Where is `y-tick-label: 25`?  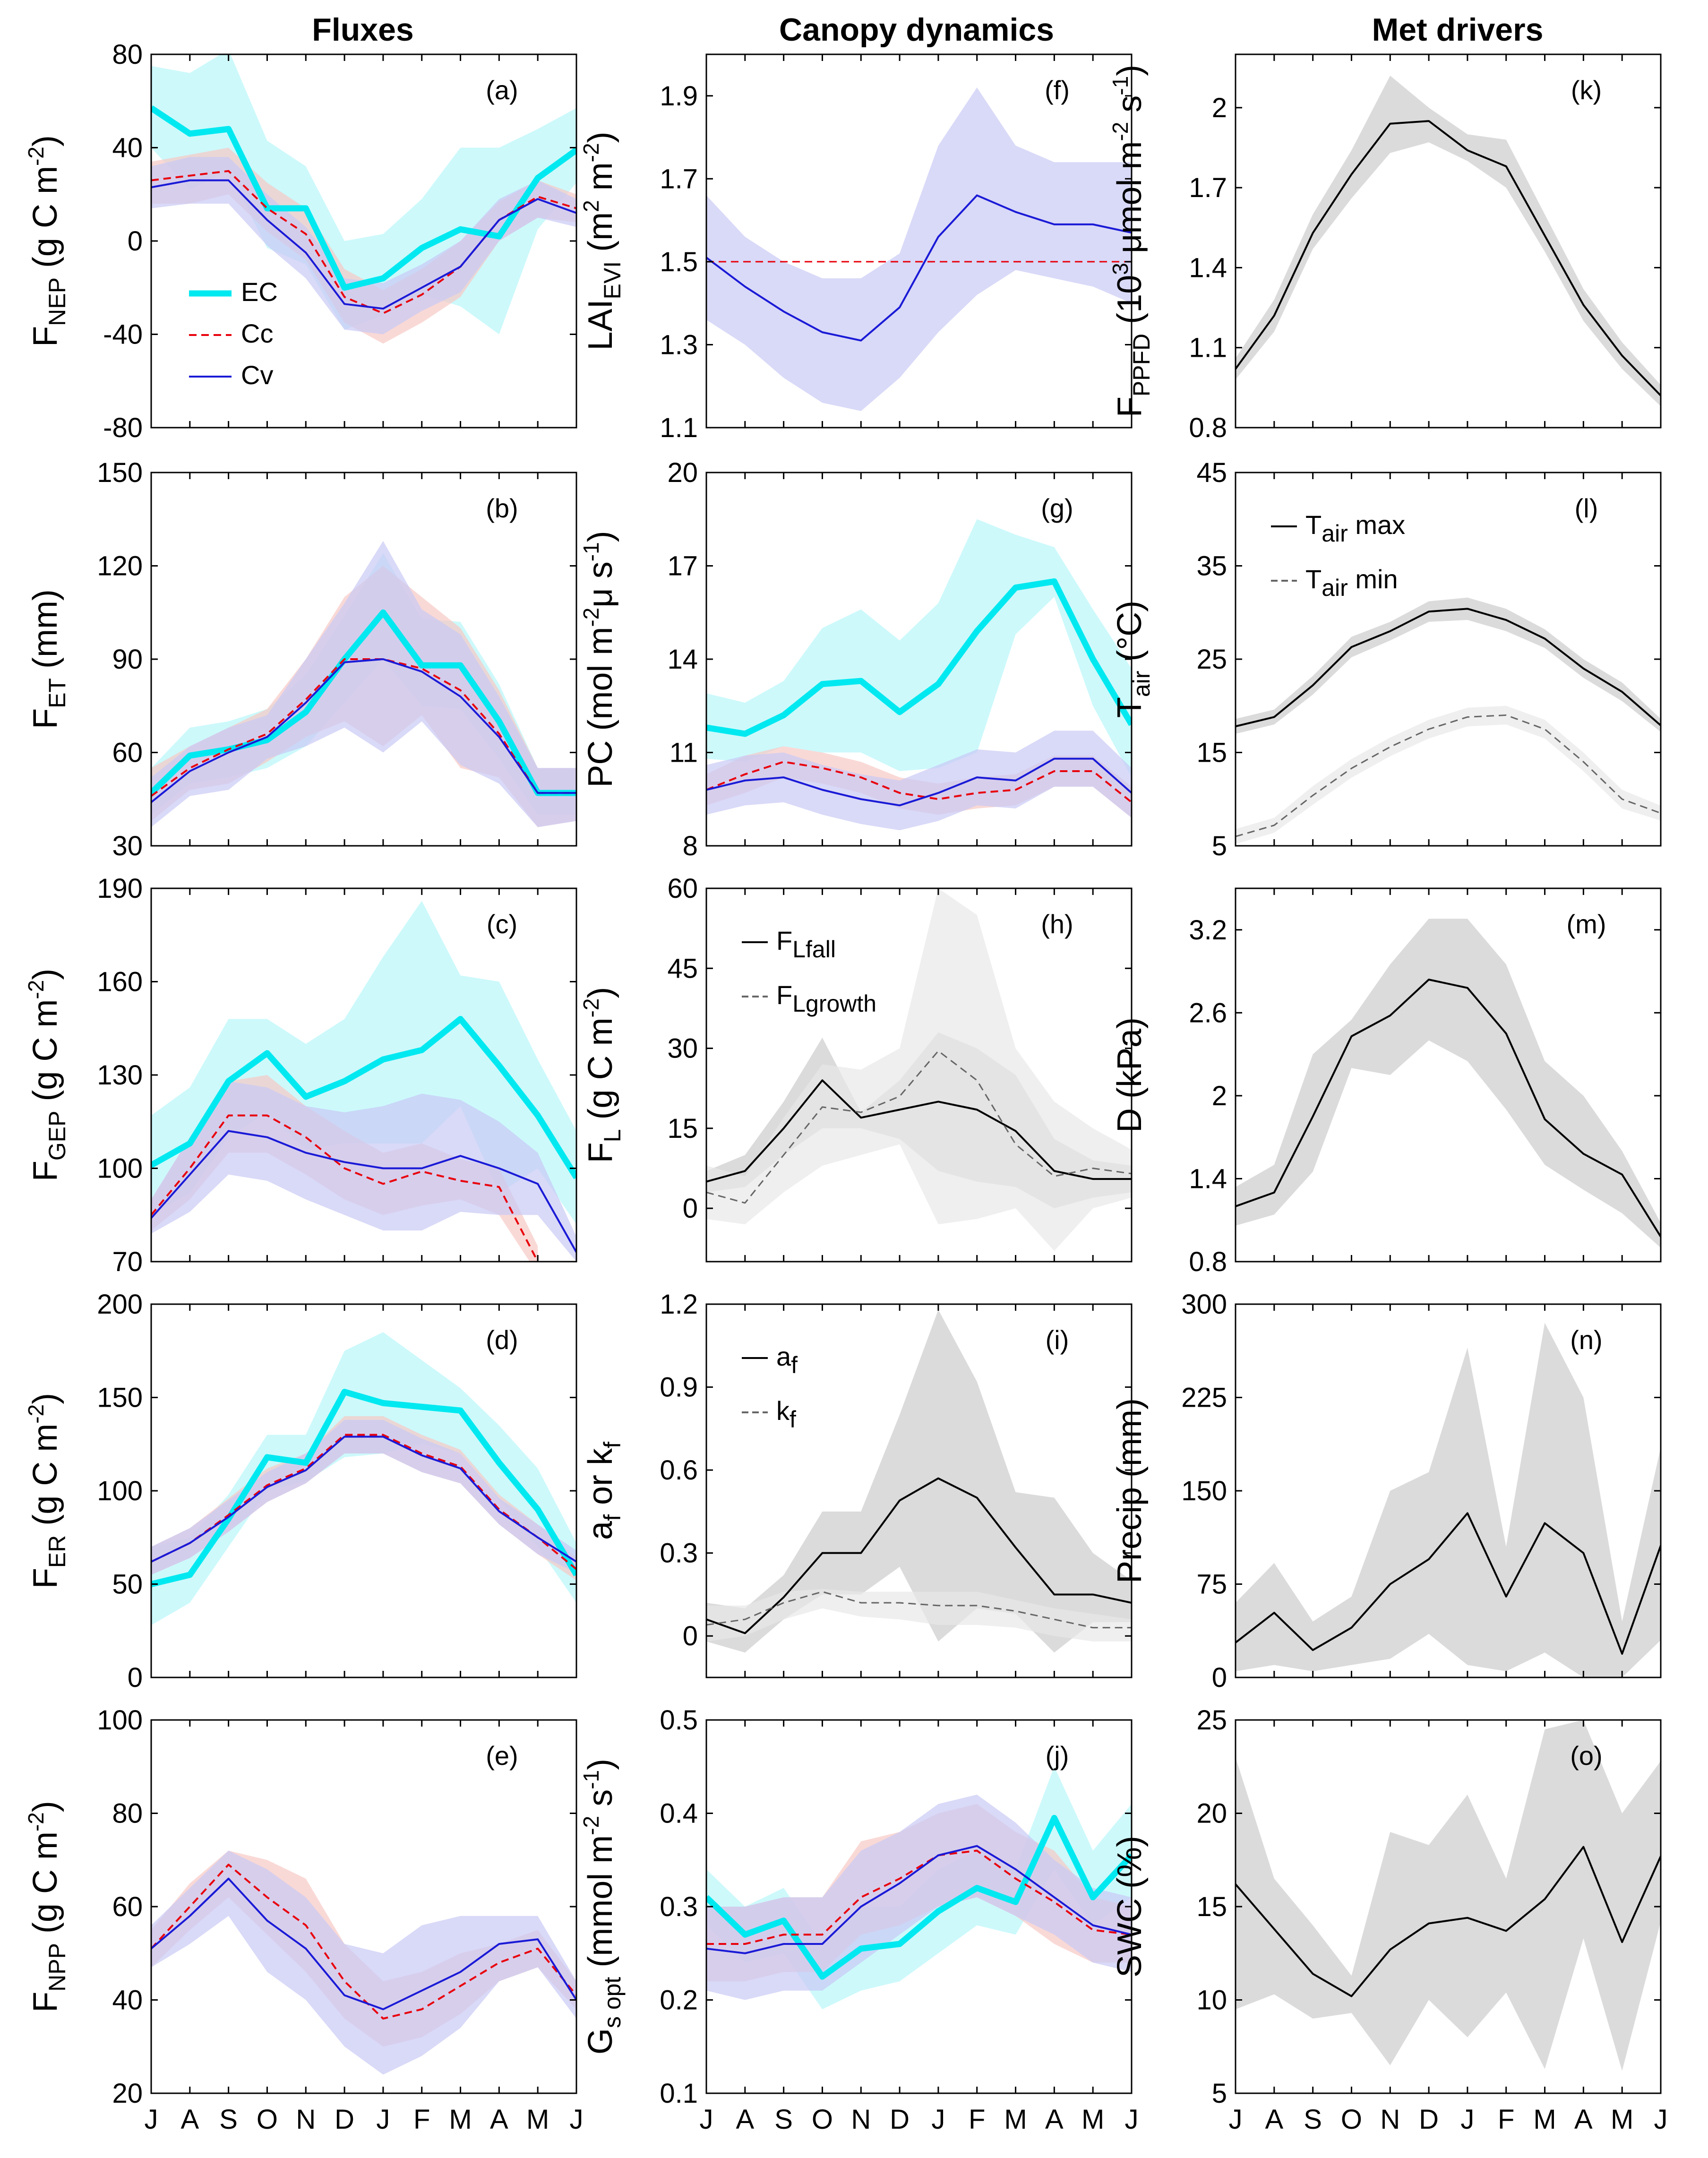
y-tick-label: 25 is located at coordinates (1211, 1720).